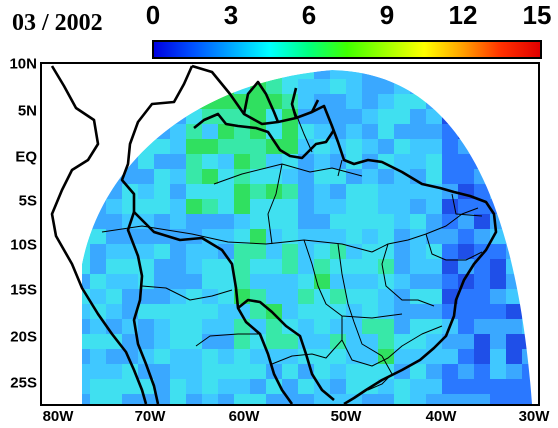 The width and height of the screenshot is (558, 428). I want to click on lon-label-70w: 70W, so click(150, 416).